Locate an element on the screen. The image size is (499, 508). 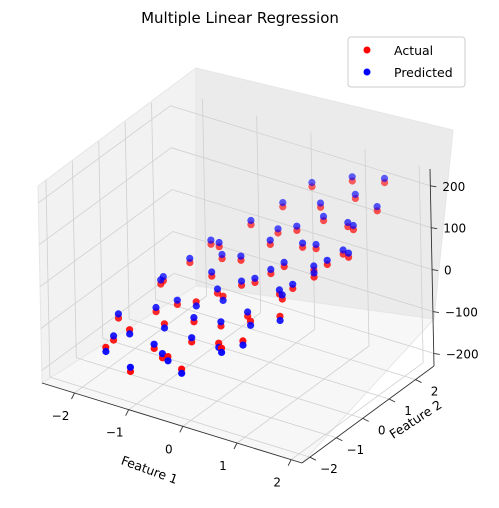
y-tick-label: −2 is located at coordinates (329, 469).